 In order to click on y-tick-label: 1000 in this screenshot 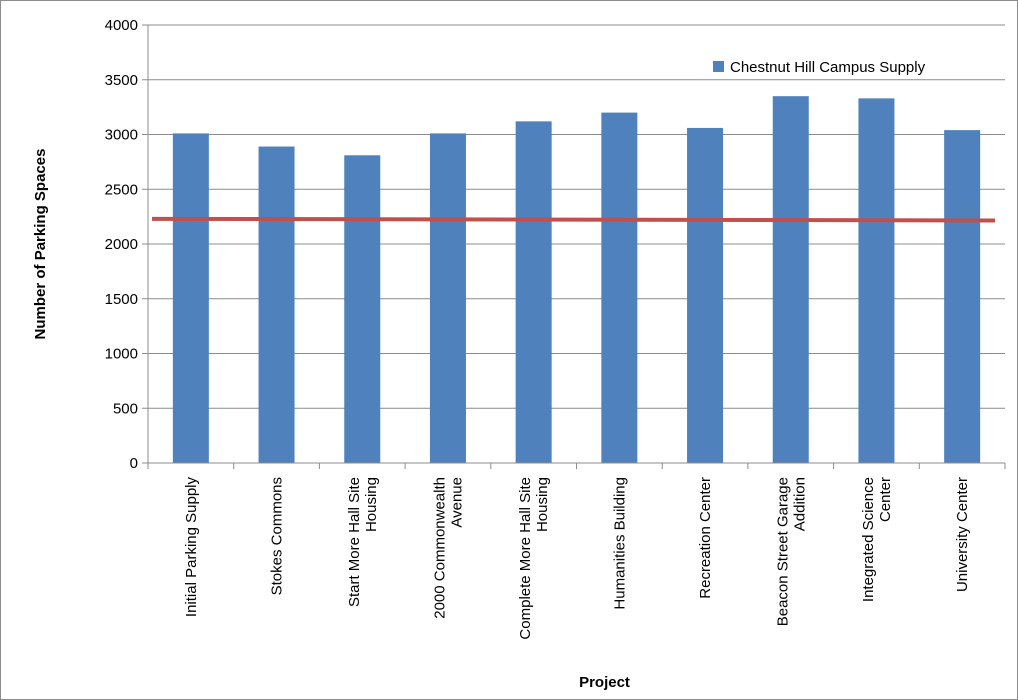, I will do `click(121, 354)`.